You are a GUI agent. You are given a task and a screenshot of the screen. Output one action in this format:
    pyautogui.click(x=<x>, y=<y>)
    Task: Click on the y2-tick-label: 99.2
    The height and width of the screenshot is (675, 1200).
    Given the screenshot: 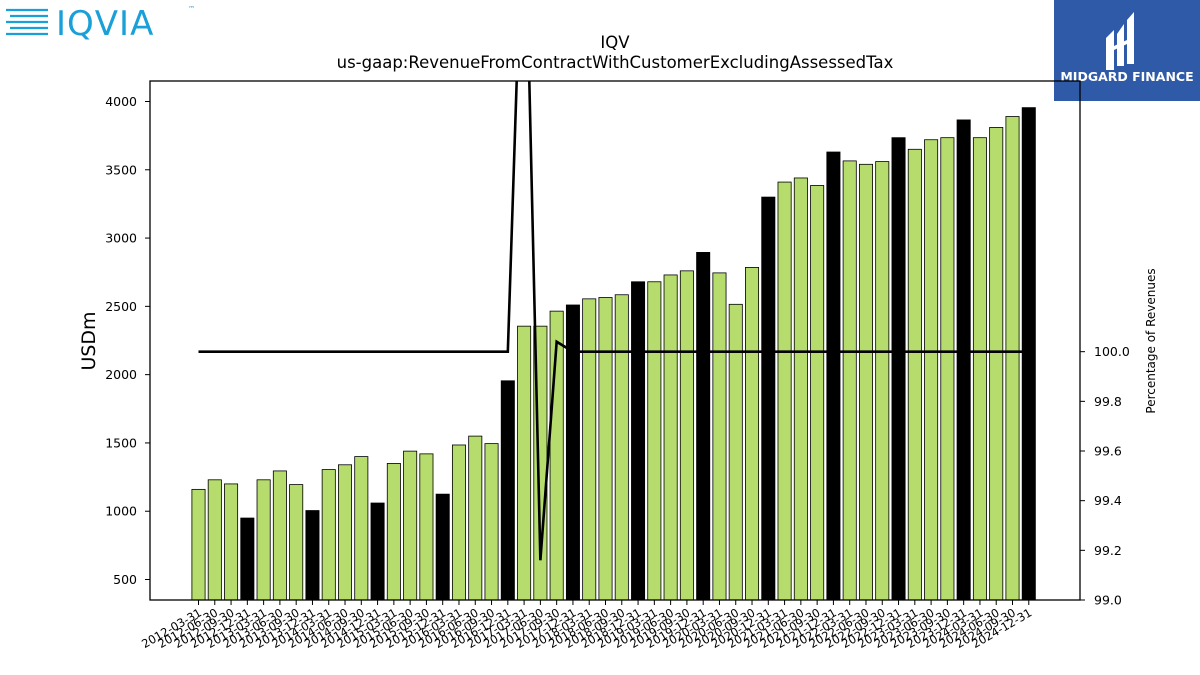 What is the action you would take?
    pyautogui.click(x=1108, y=550)
    